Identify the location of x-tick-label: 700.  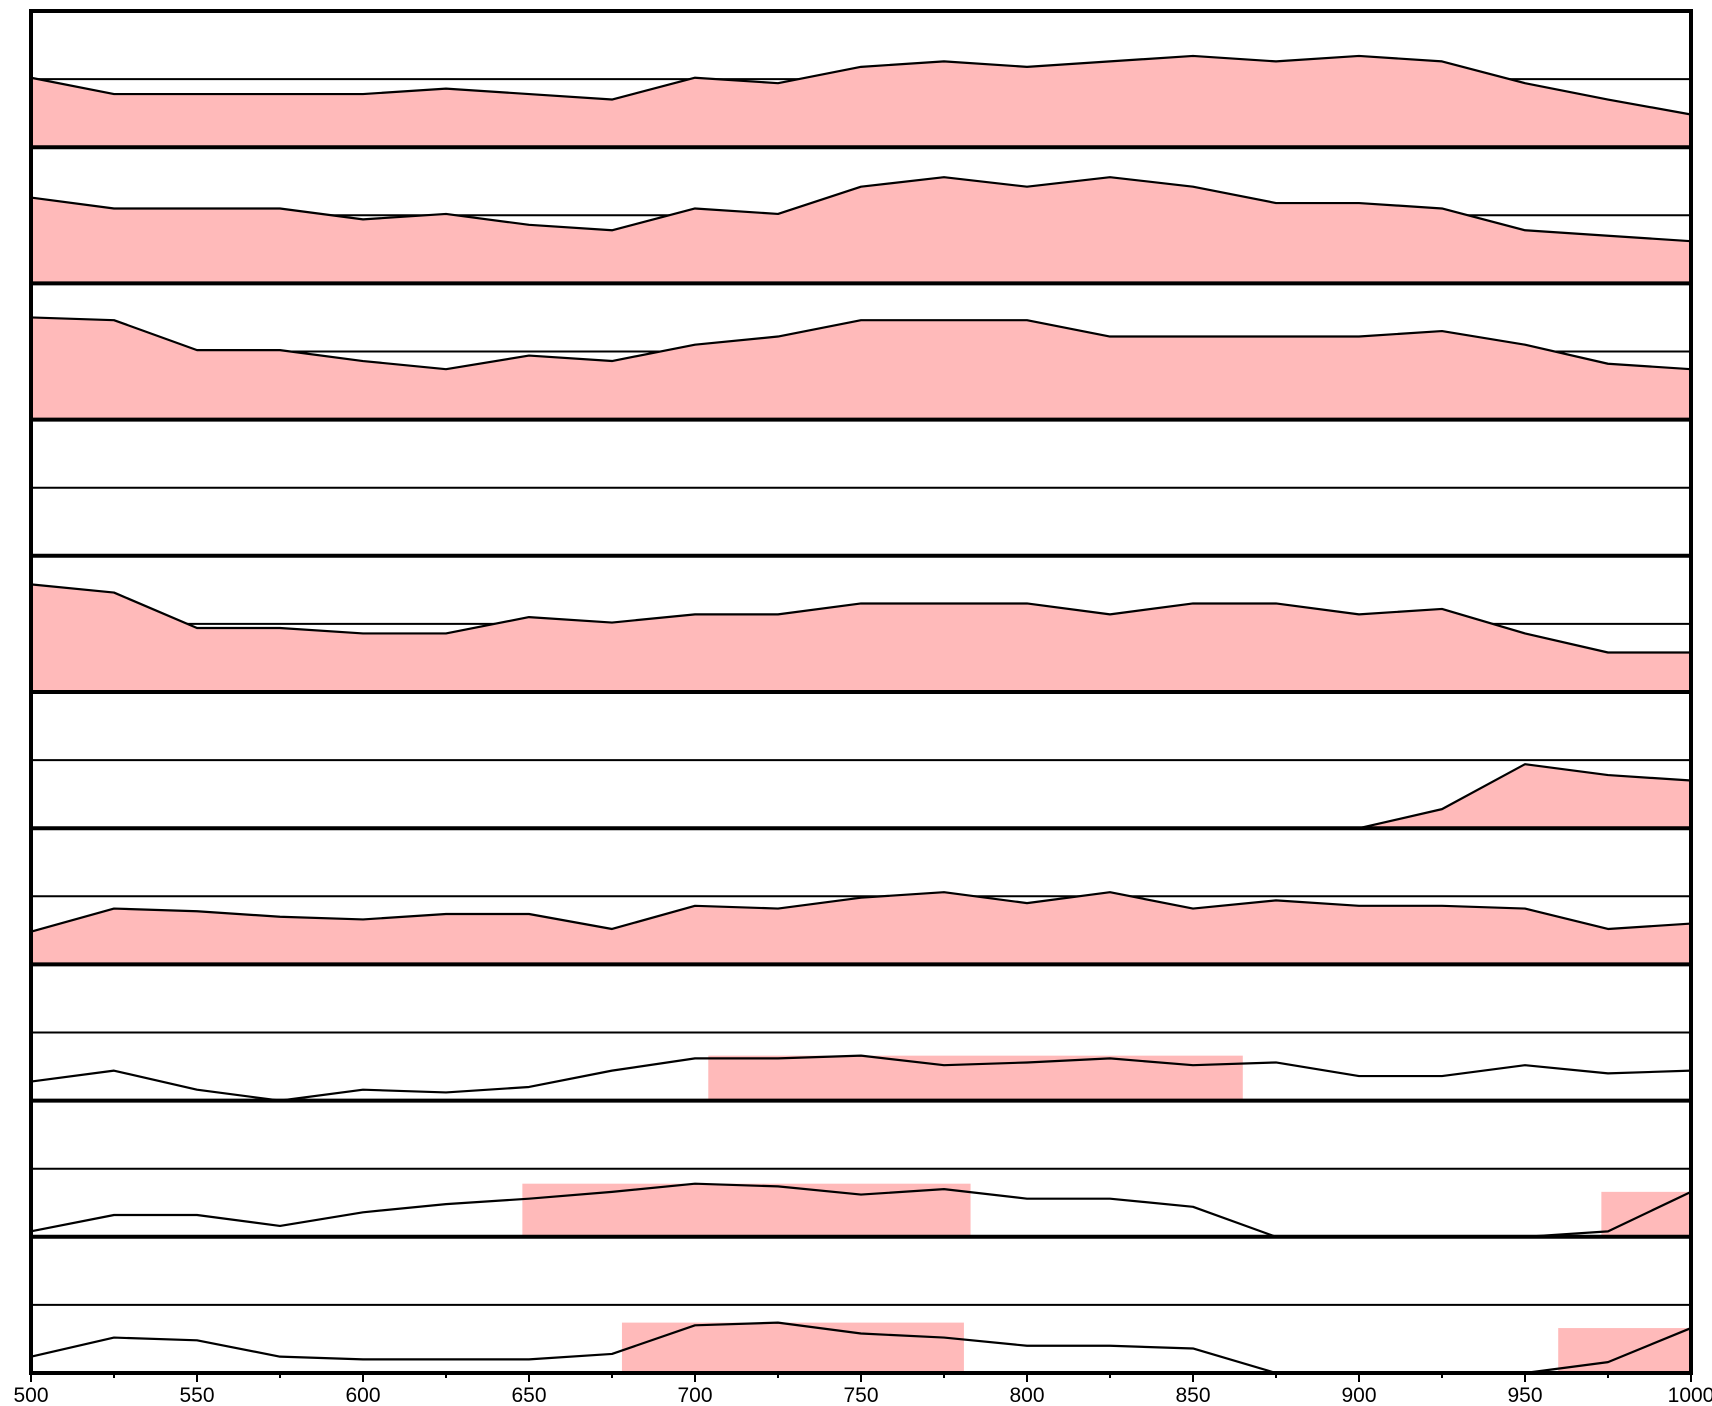
(694, 1395).